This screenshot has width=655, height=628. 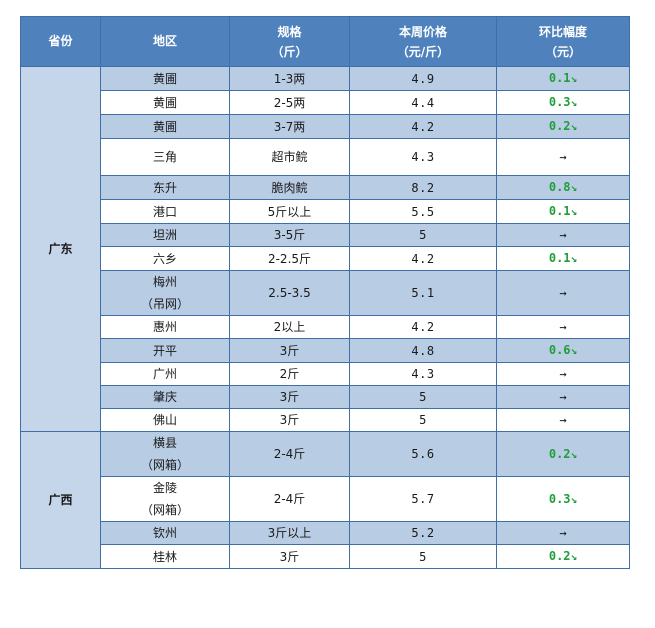 I want to click on table-row: 佛山 3斤 5 →, so click(x=325, y=420).